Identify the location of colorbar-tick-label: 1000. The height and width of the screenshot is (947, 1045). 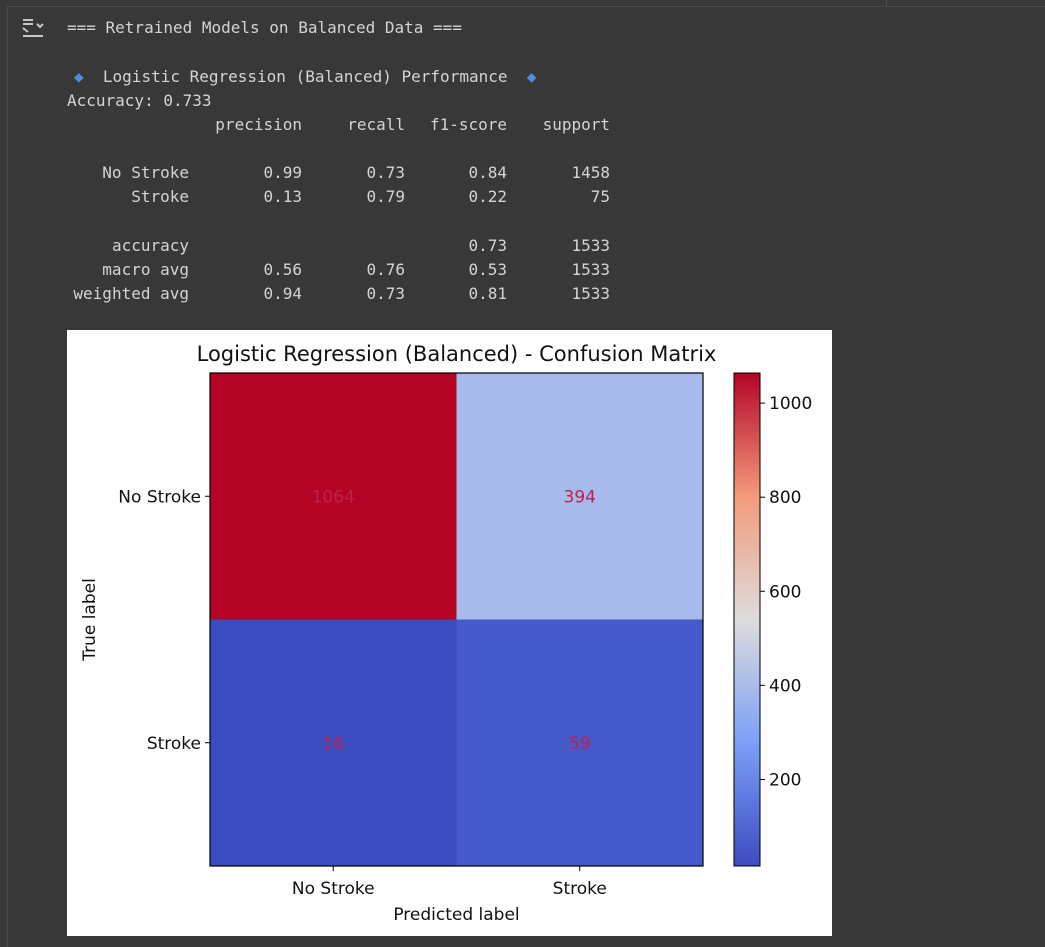
(790, 404).